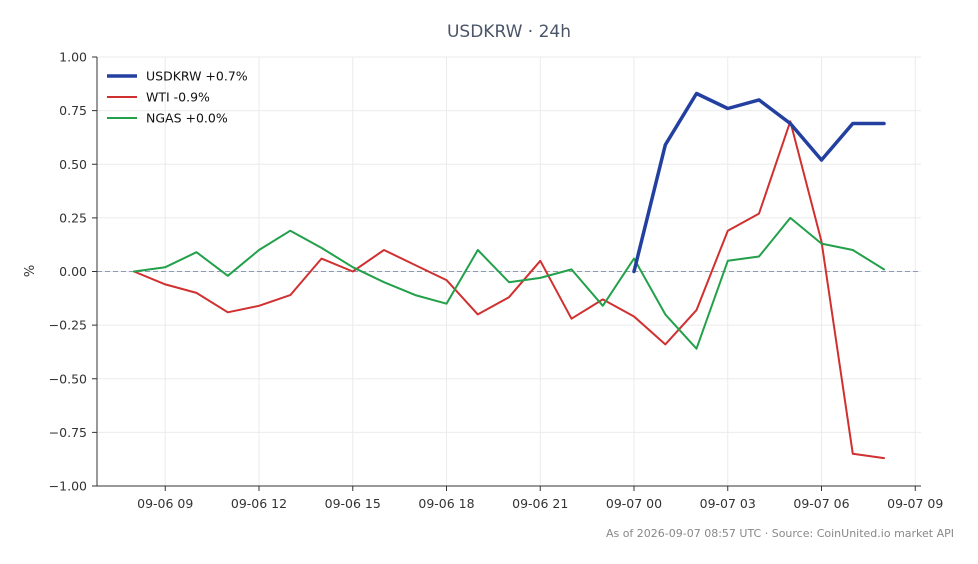  What do you see at coordinates (634, 503) in the screenshot?
I see `x-tick-label: 09-07 00` at bounding box center [634, 503].